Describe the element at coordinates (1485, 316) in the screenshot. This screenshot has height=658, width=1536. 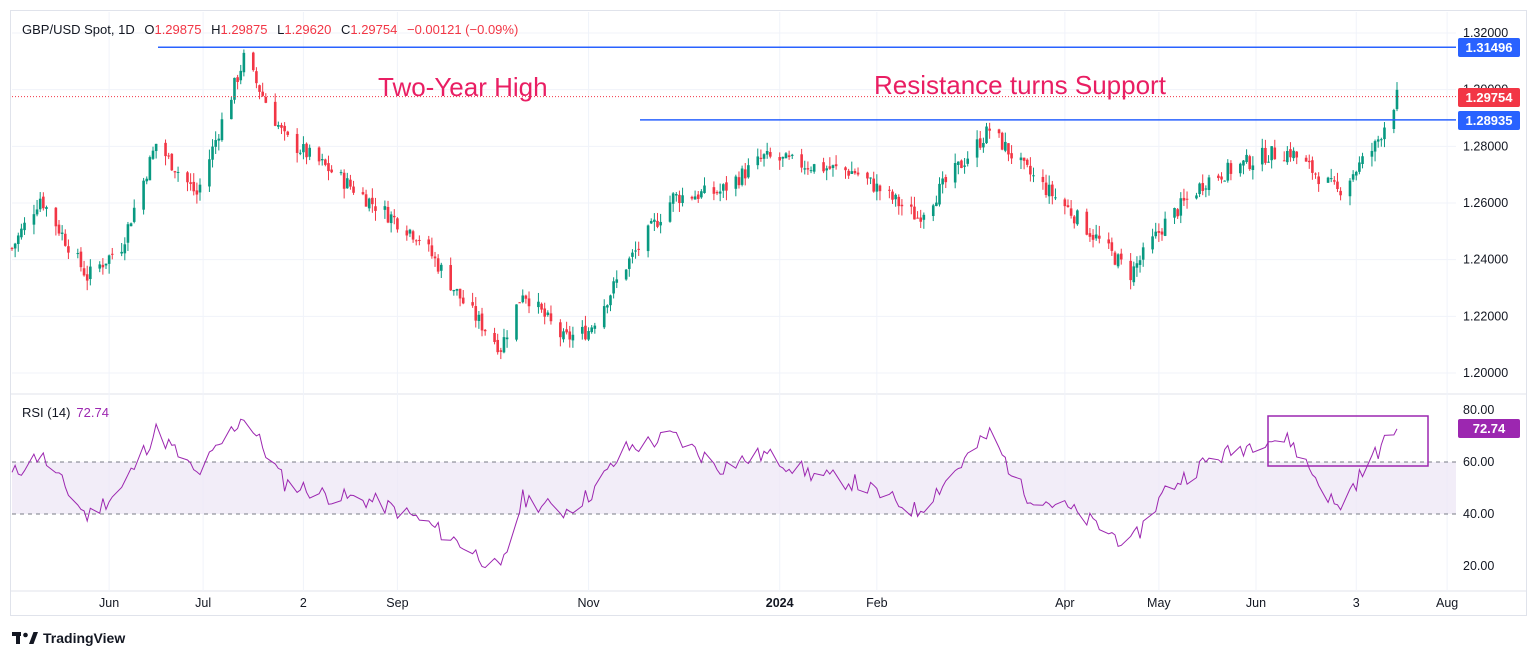
I see `price-tick-label: 1.22000` at that location.